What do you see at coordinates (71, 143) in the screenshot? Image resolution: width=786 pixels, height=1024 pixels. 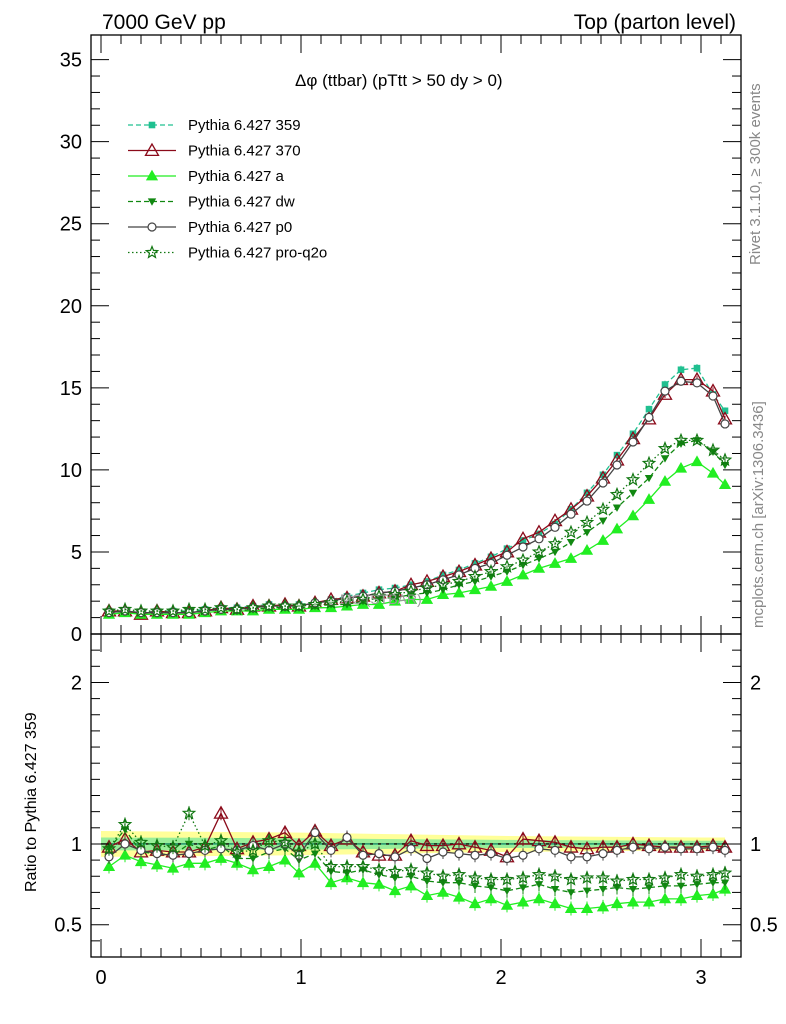 I see `main-y-tick-label: 30` at bounding box center [71, 143].